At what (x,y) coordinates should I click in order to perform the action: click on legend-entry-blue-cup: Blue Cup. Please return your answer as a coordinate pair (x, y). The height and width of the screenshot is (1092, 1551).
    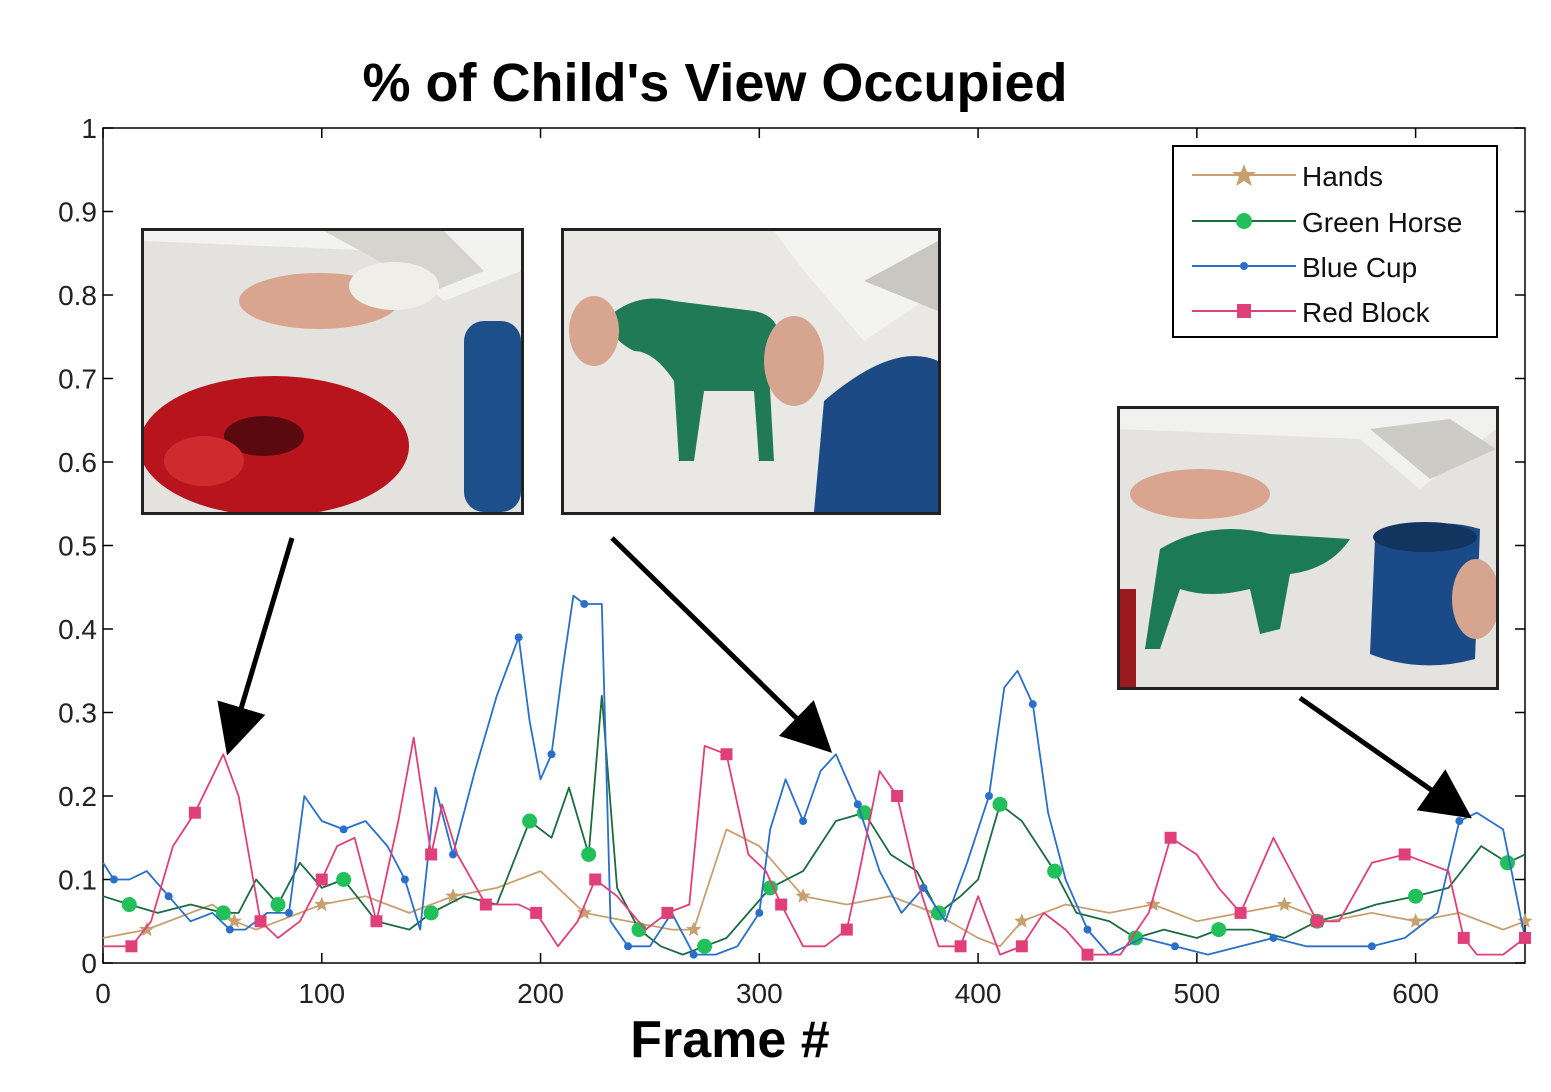
    Looking at the image, I should click on (1334, 266).